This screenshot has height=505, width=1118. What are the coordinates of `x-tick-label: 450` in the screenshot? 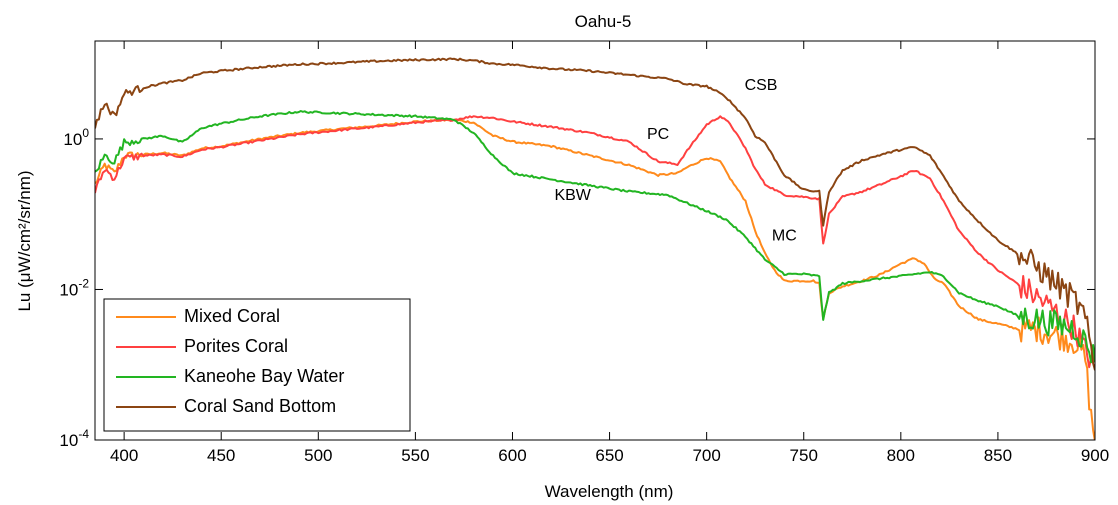 It's located at (221, 455).